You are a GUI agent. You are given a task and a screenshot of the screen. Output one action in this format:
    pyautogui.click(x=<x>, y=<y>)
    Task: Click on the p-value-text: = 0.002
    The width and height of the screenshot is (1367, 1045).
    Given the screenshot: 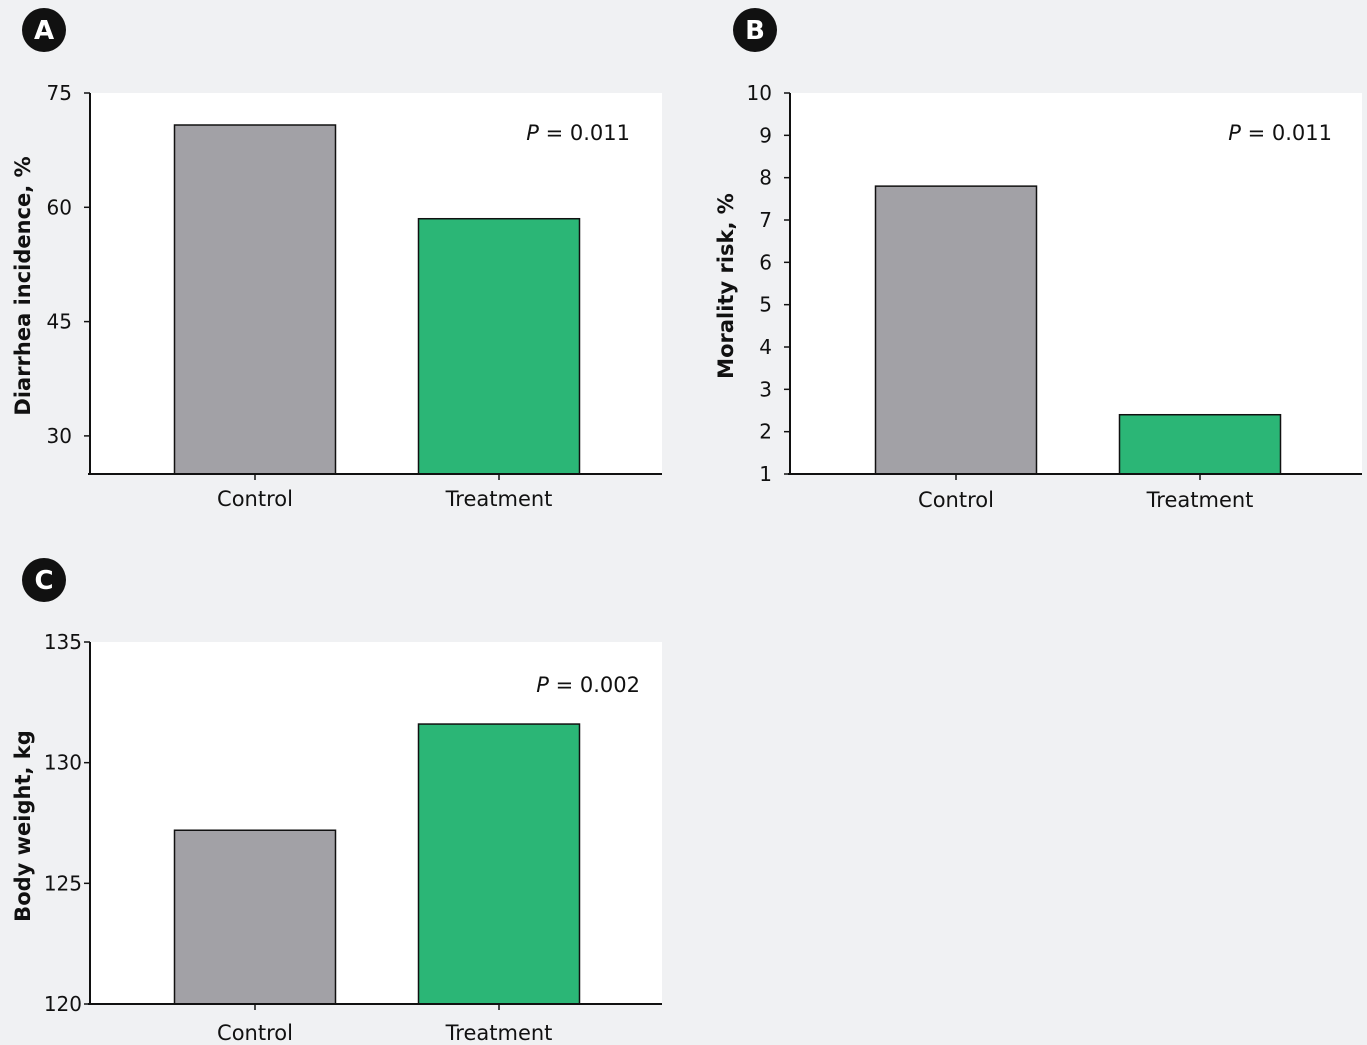 What is the action you would take?
    pyautogui.click(x=594, y=685)
    